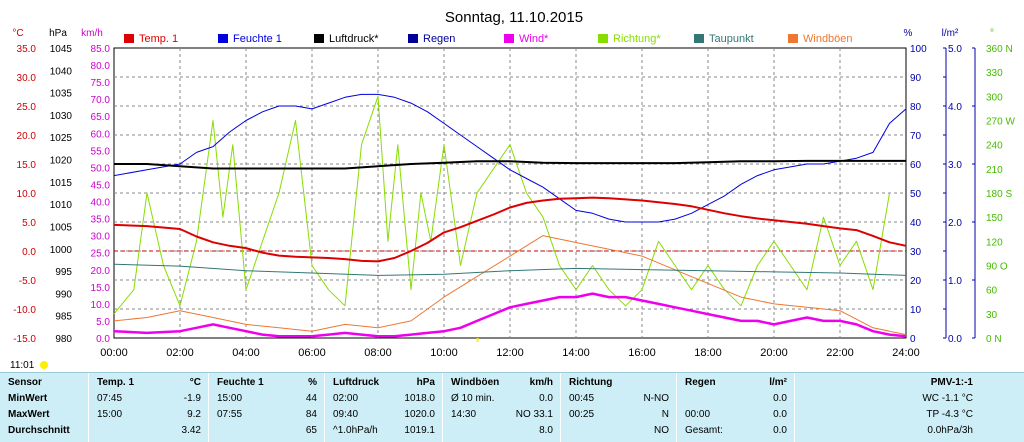 The width and height of the screenshot is (1024, 442). I want to click on direction-tick-label: 30, so click(992, 315).